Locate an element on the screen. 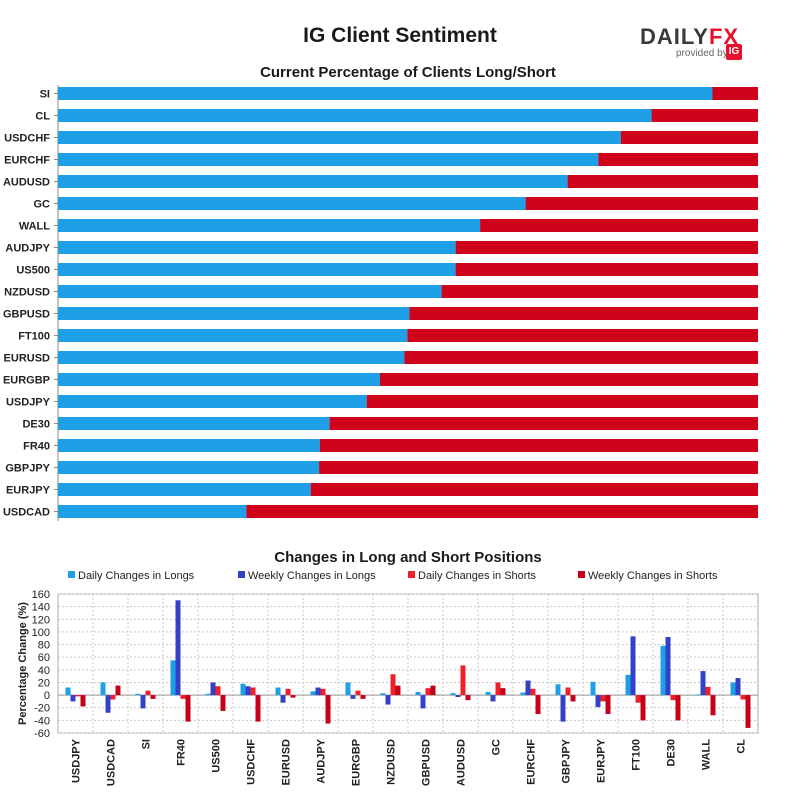 This screenshot has width=800, height=800. y-tick-label: -20 is located at coordinates (42, 709).